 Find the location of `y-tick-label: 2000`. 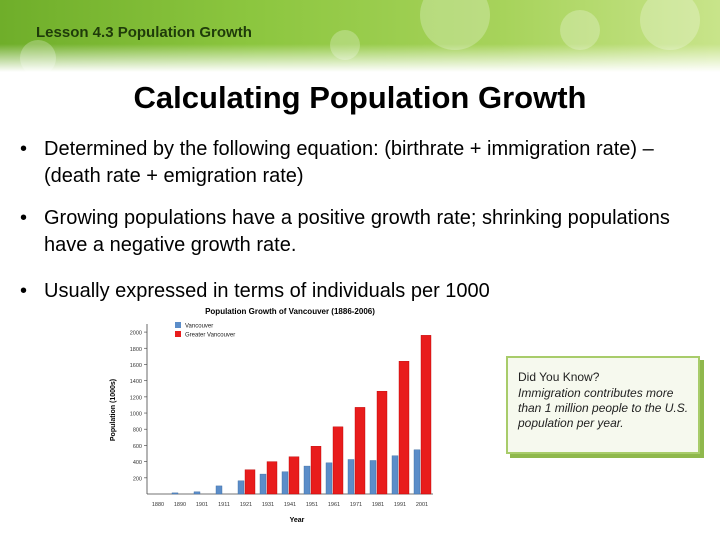

y-tick-label: 2000 is located at coordinates (136, 334).